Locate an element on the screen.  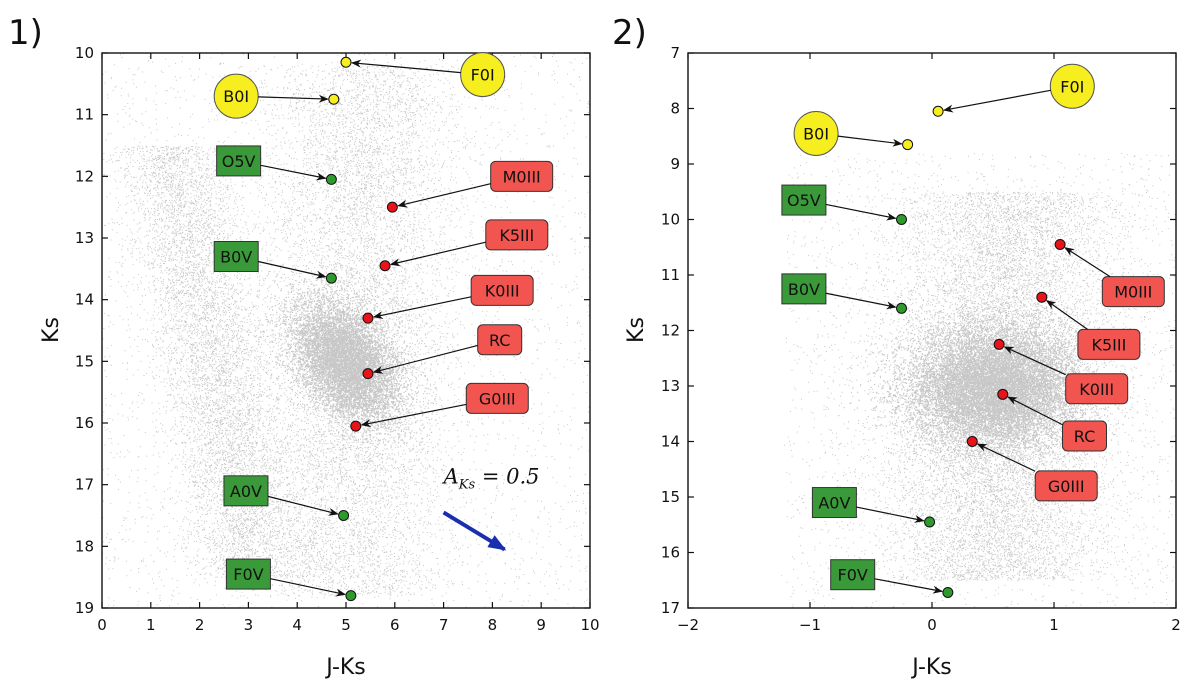
y-tick-label: 19 is located at coordinates (84, 608).